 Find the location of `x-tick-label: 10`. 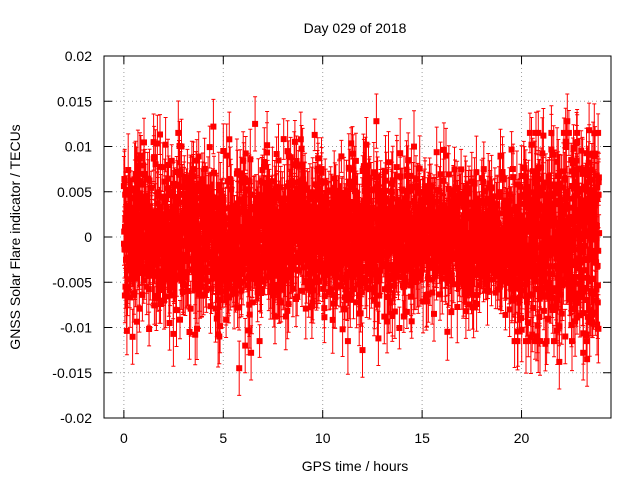

x-tick-label: 10 is located at coordinates (323, 438).